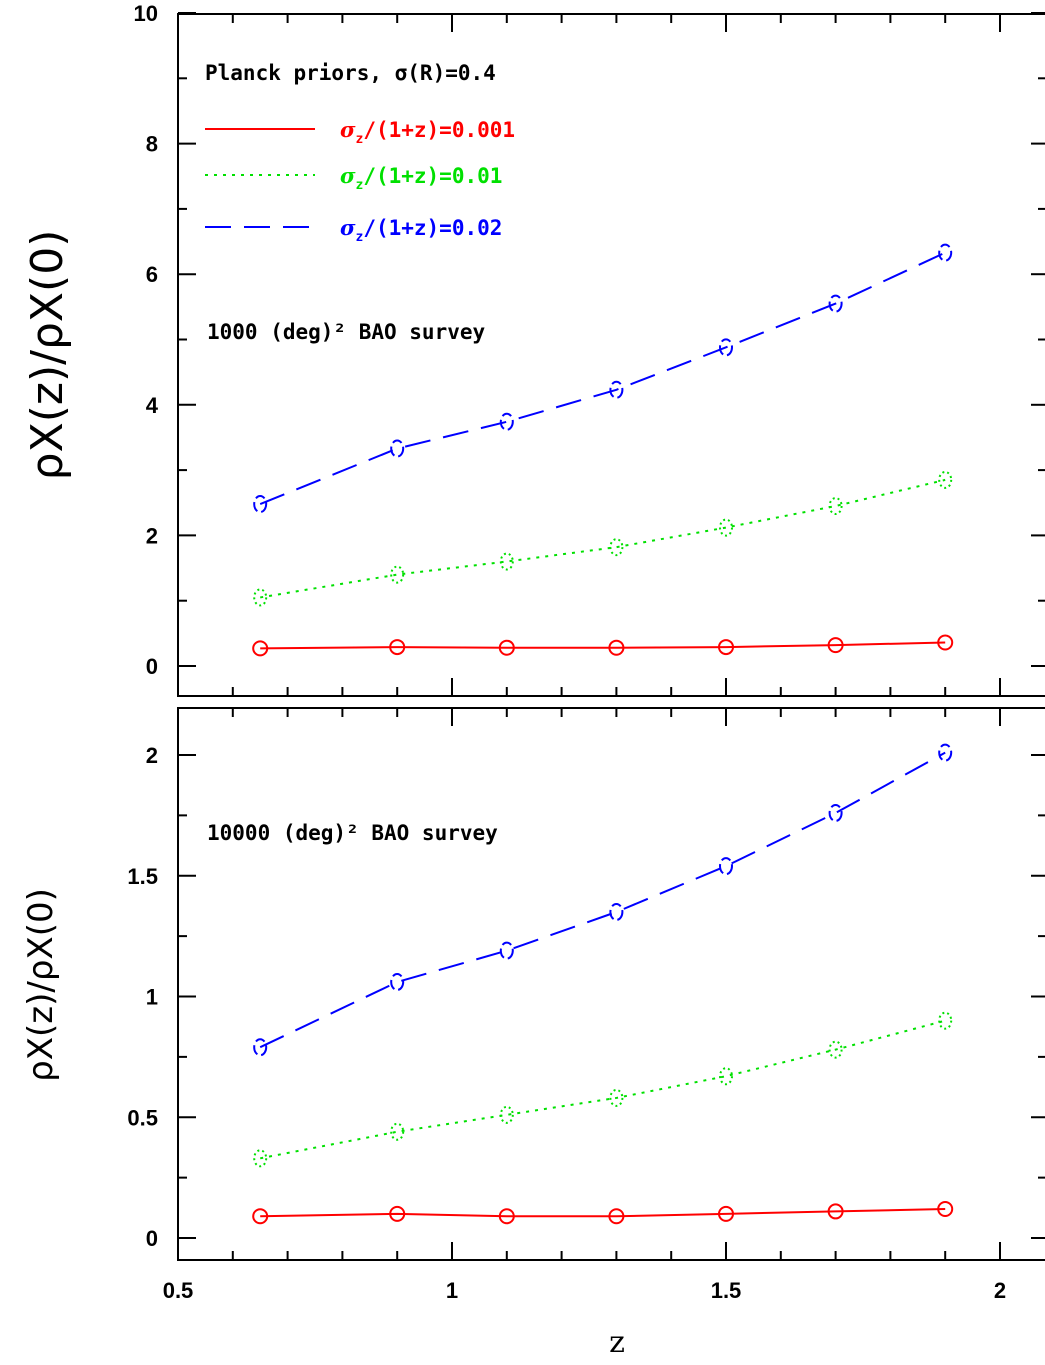 The height and width of the screenshot is (1365, 1045). Describe the element at coordinates (617, 1342) in the screenshot. I see `xlabel: z` at that location.